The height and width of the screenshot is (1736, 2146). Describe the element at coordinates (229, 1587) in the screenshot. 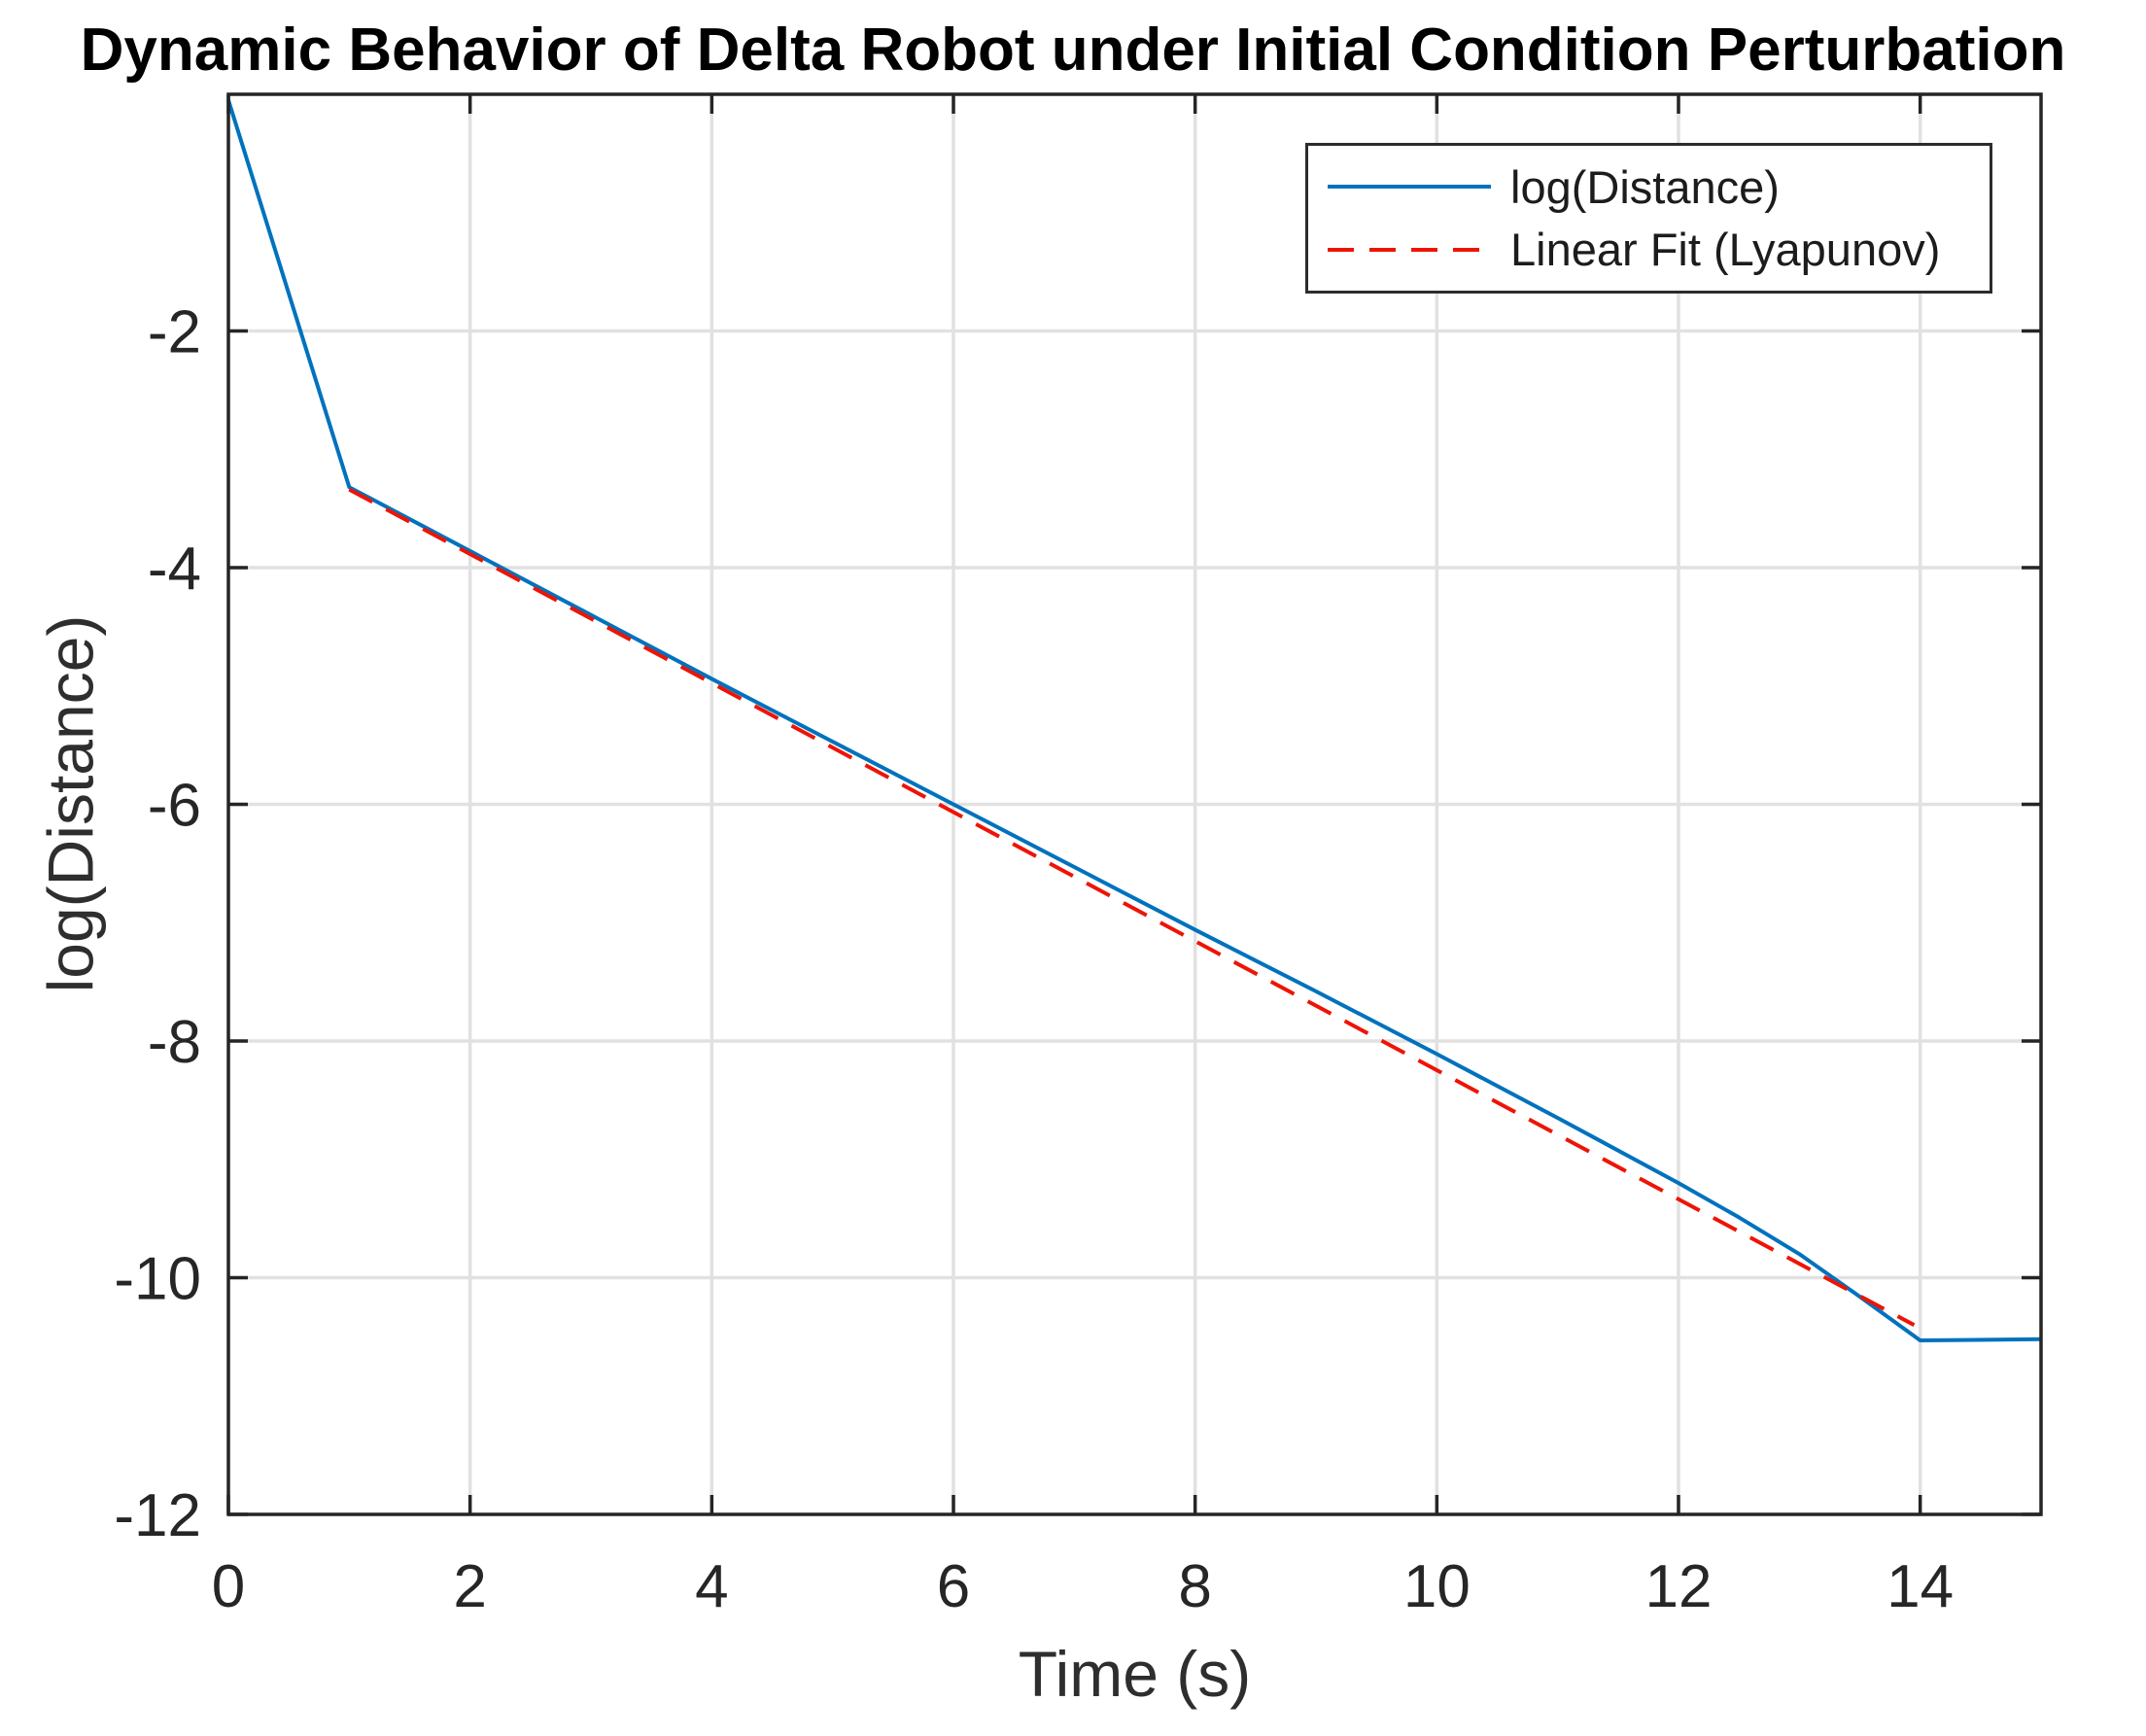

I see `x-tick-label: 0` at that location.